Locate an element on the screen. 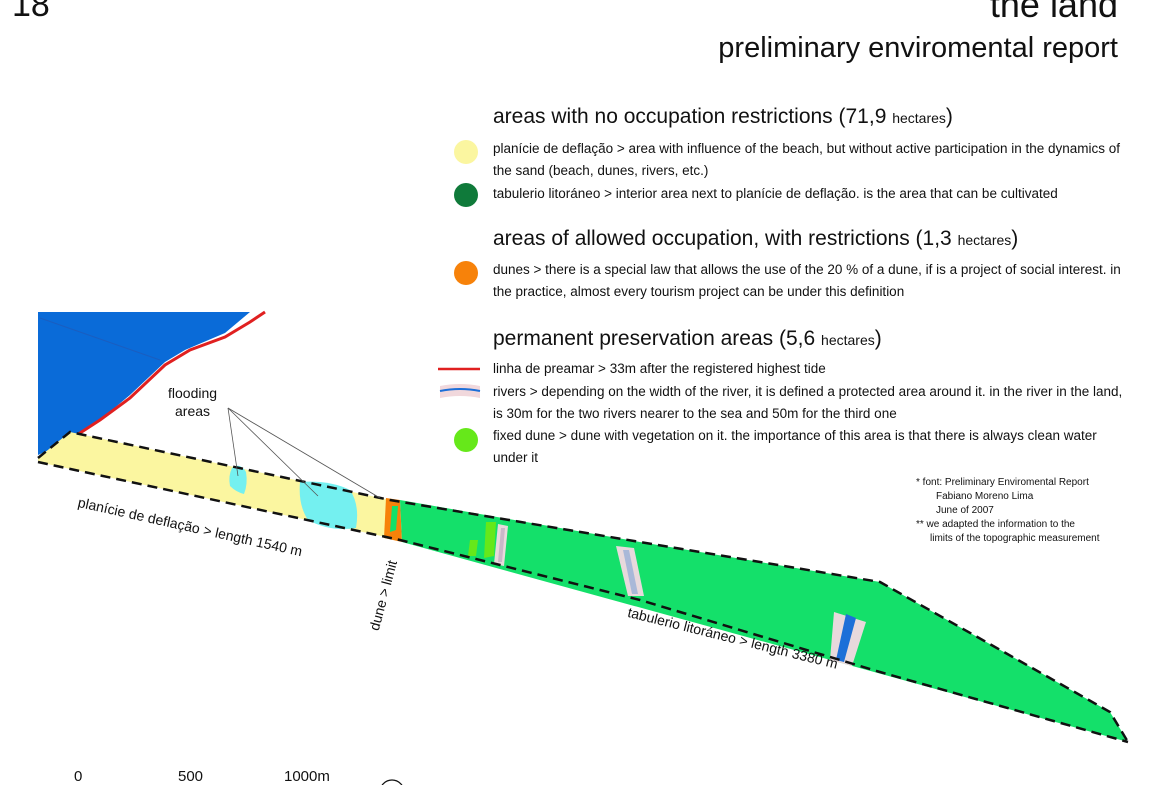 This screenshot has width=1170, height=785. north-arrow-circle is located at coordinates (392, 782).